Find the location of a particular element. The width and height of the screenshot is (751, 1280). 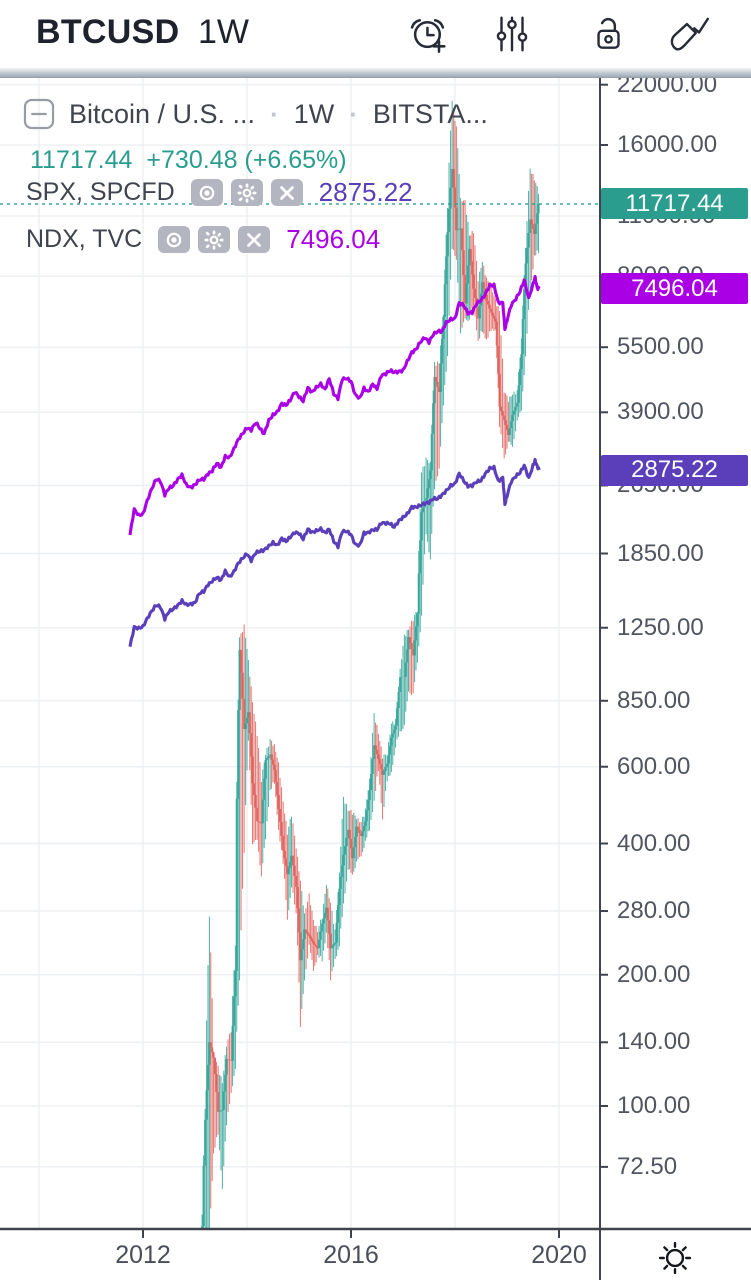

price-readout: 11717.44 +730.48 (+6.65%) is located at coordinates (188, 160).